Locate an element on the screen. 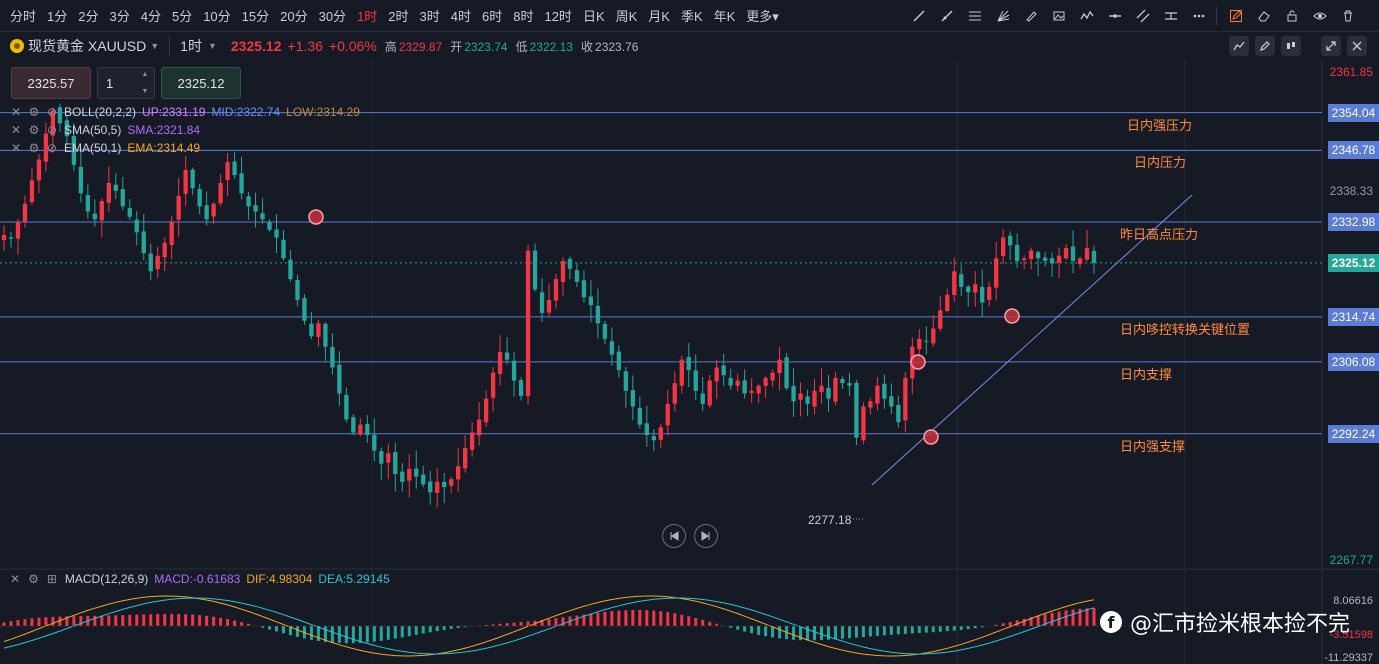 Image resolution: width=1379 pixels, height=664 pixels. trash-icon is located at coordinates (1348, 16).